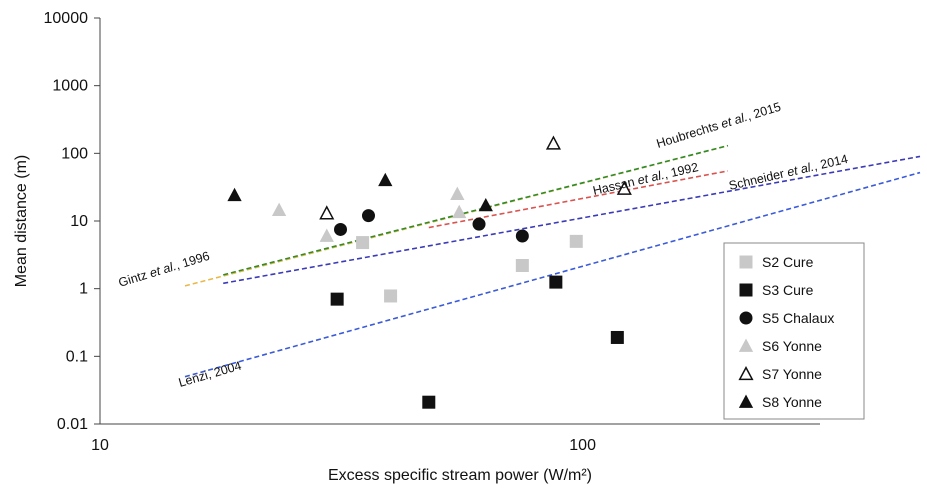  I want to click on x-tick-label: 10, so click(100, 445).